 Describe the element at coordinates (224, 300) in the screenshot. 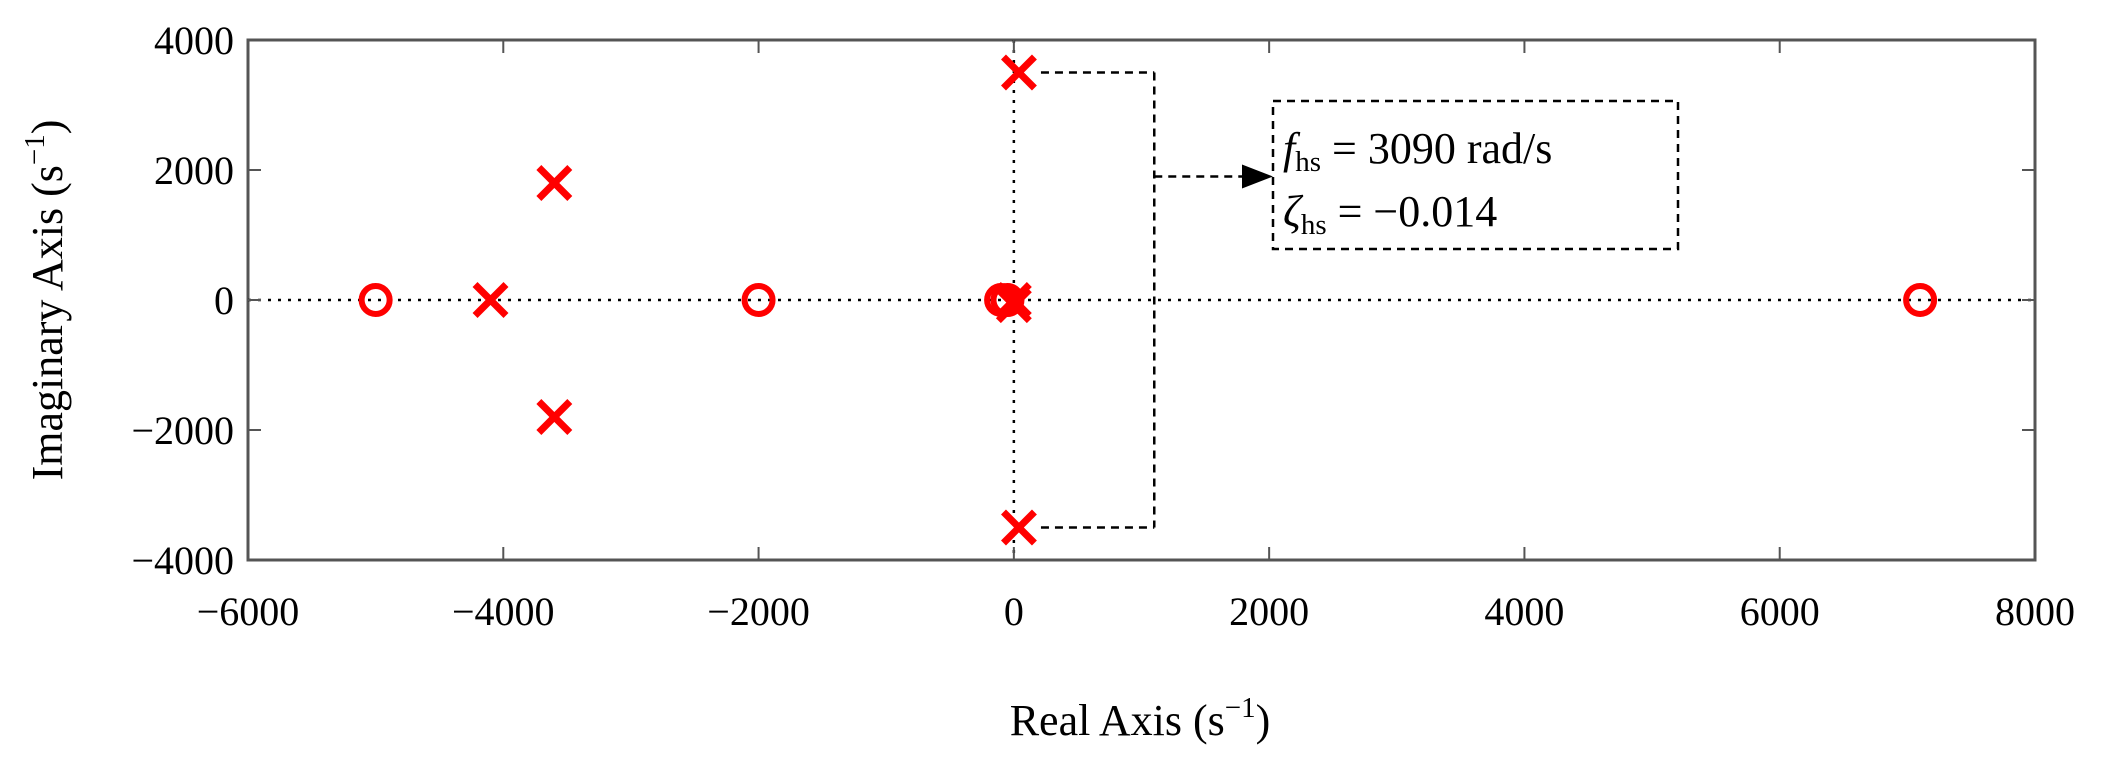

I see `y-tick-label: 0` at that location.